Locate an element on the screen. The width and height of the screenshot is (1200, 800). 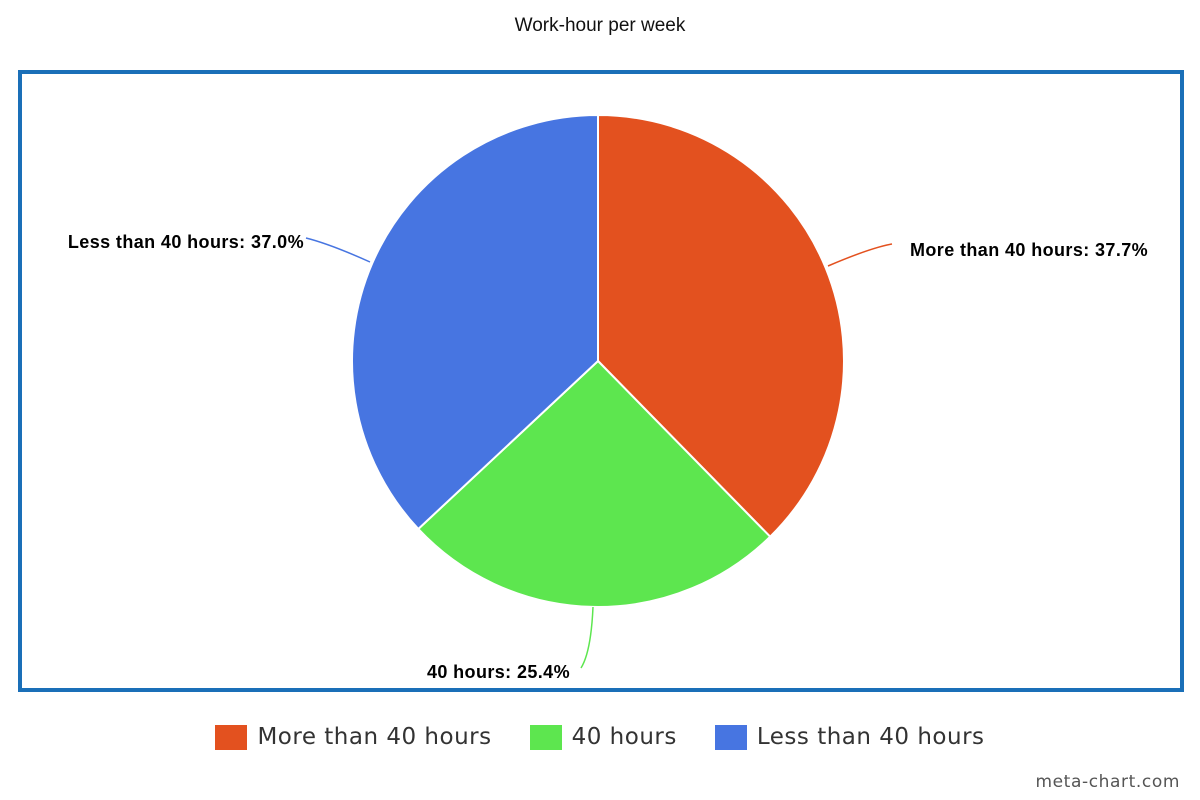
legend-item-40: 40 hours is located at coordinates (603, 737).